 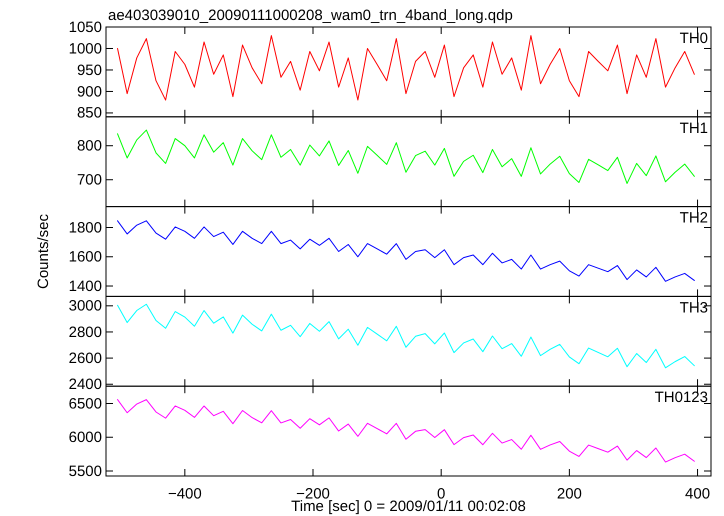 What do you see at coordinates (85, 437) in the screenshot?
I see `y-tick-label: 6000` at bounding box center [85, 437].